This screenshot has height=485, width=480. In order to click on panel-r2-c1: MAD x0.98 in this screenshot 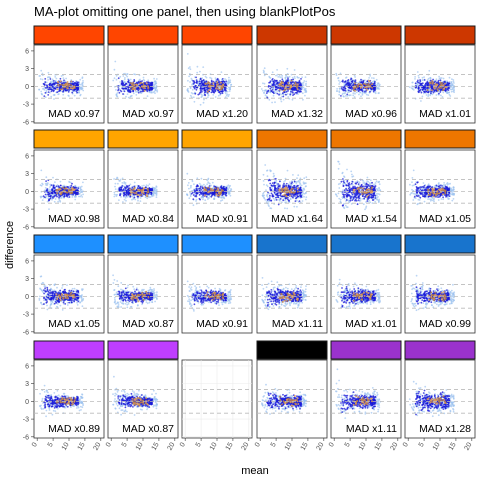, I will do `click(69, 179)`.